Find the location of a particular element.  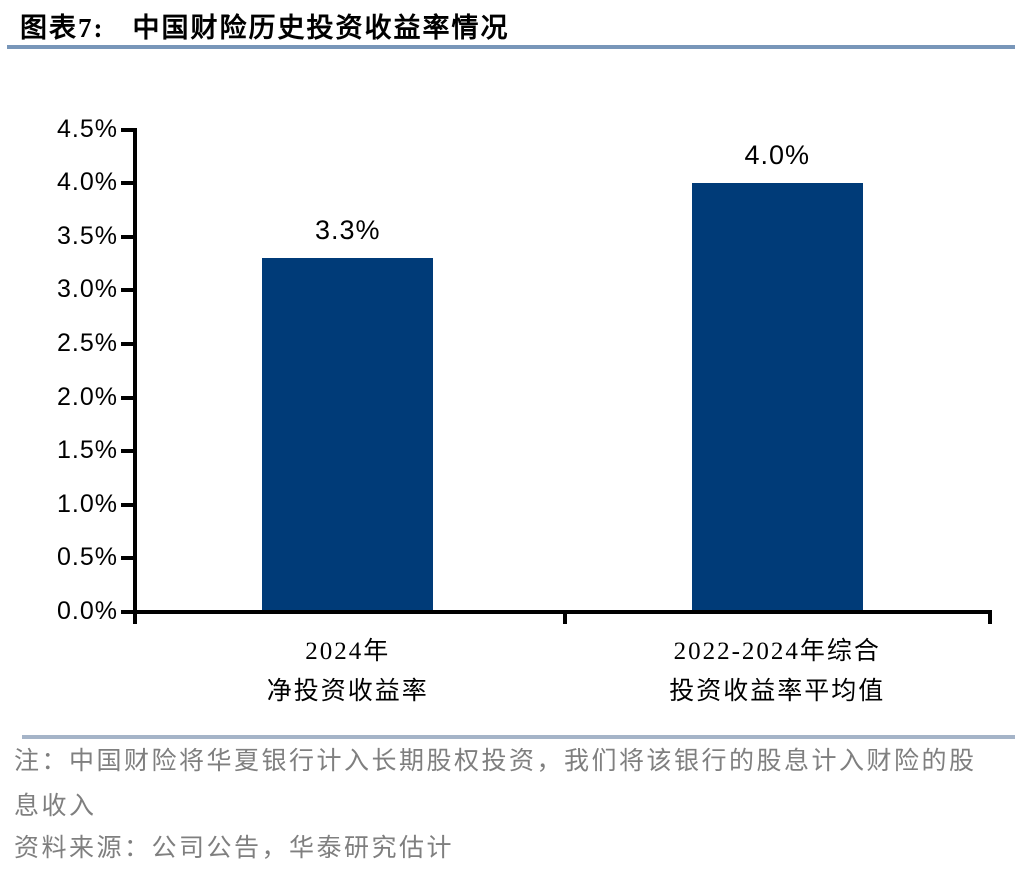

y-tick-label: 3.0% is located at coordinates (87, 289).